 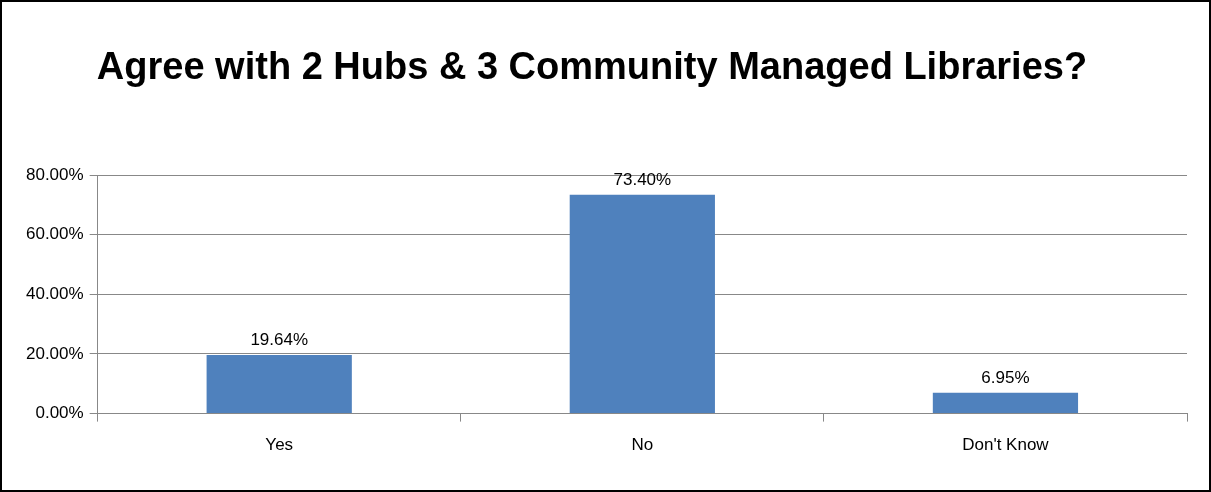 I want to click on data-label: 19.64%, so click(x=279, y=340).